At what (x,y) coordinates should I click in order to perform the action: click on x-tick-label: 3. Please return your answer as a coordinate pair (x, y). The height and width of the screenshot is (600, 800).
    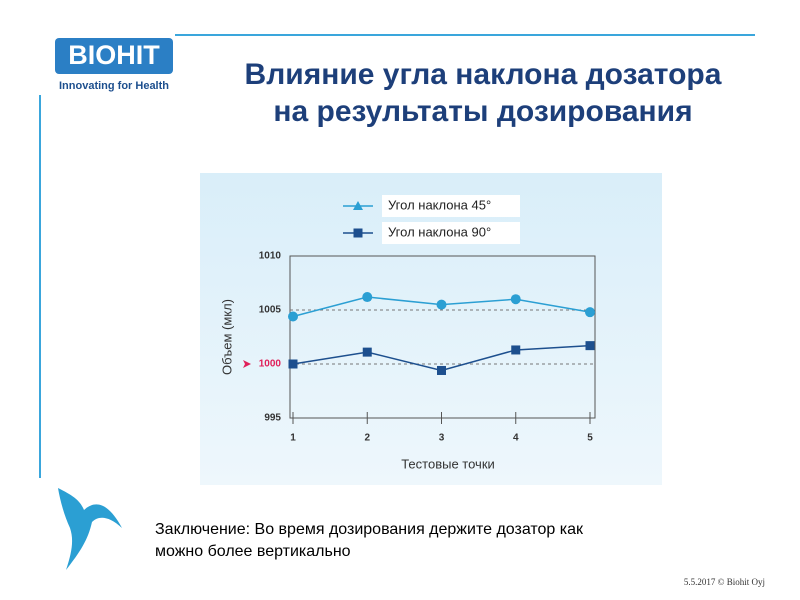
    Looking at the image, I should click on (442, 438).